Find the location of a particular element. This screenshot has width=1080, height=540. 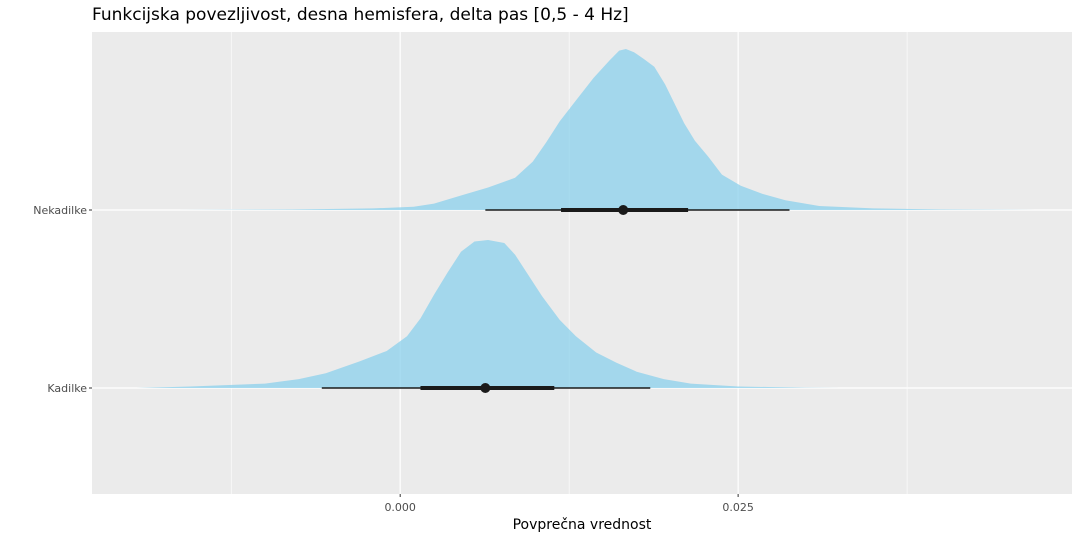

point-estimate-nekadilke is located at coordinates (623, 210).